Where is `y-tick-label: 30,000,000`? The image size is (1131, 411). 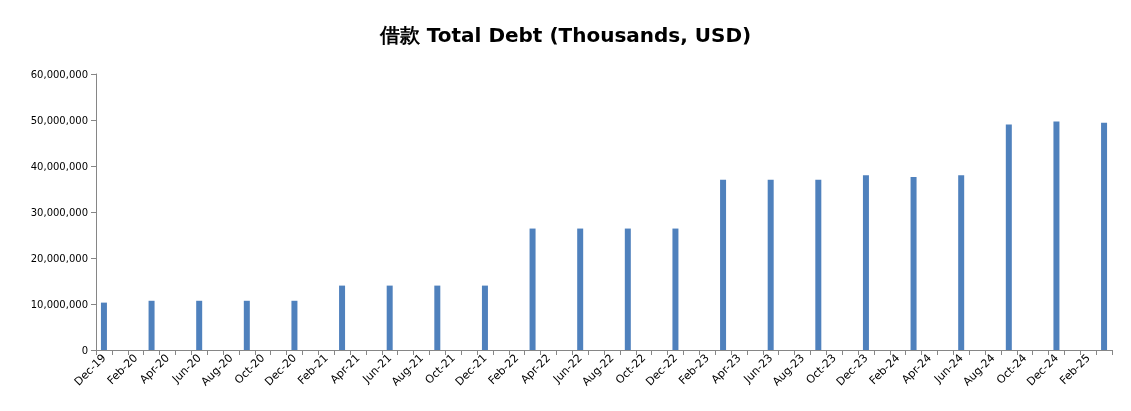 y-tick-label: 30,000,000 is located at coordinates (59, 212).